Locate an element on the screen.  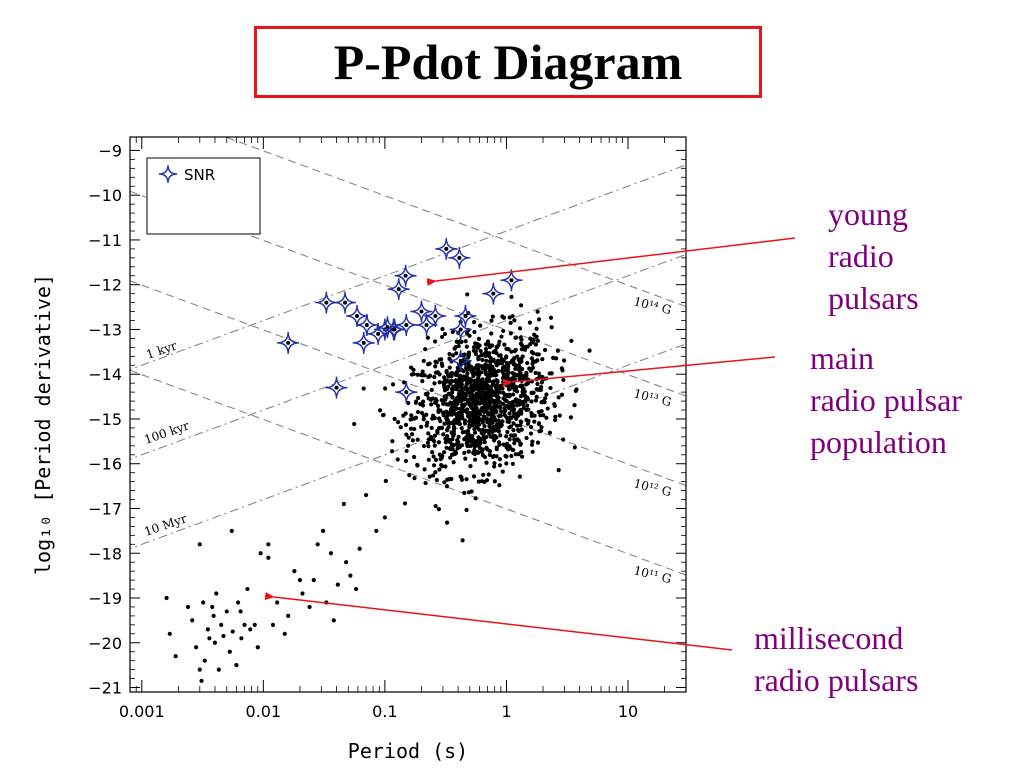
legend-label: SNR is located at coordinates (199, 175).